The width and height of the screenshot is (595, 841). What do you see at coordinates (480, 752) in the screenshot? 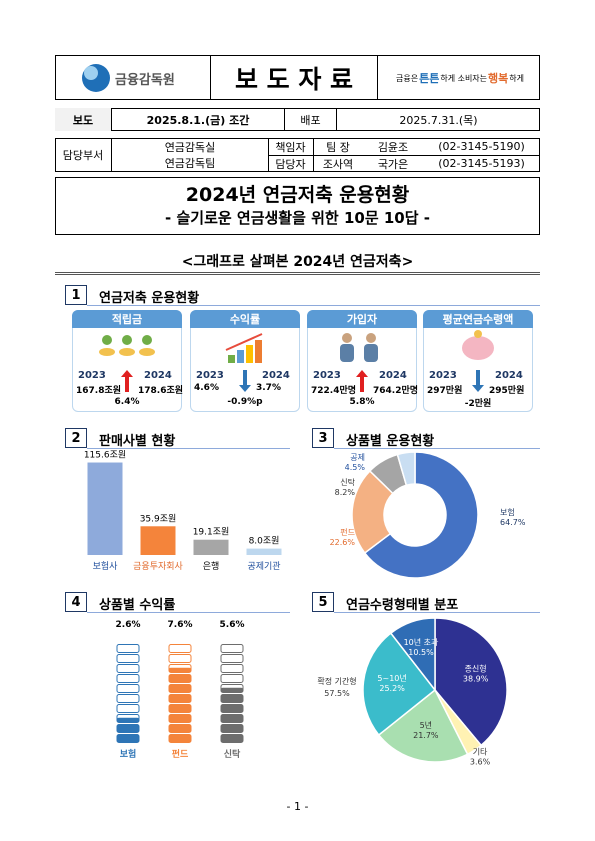
I see `slice-category-label: 기타` at bounding box center [480, 752].